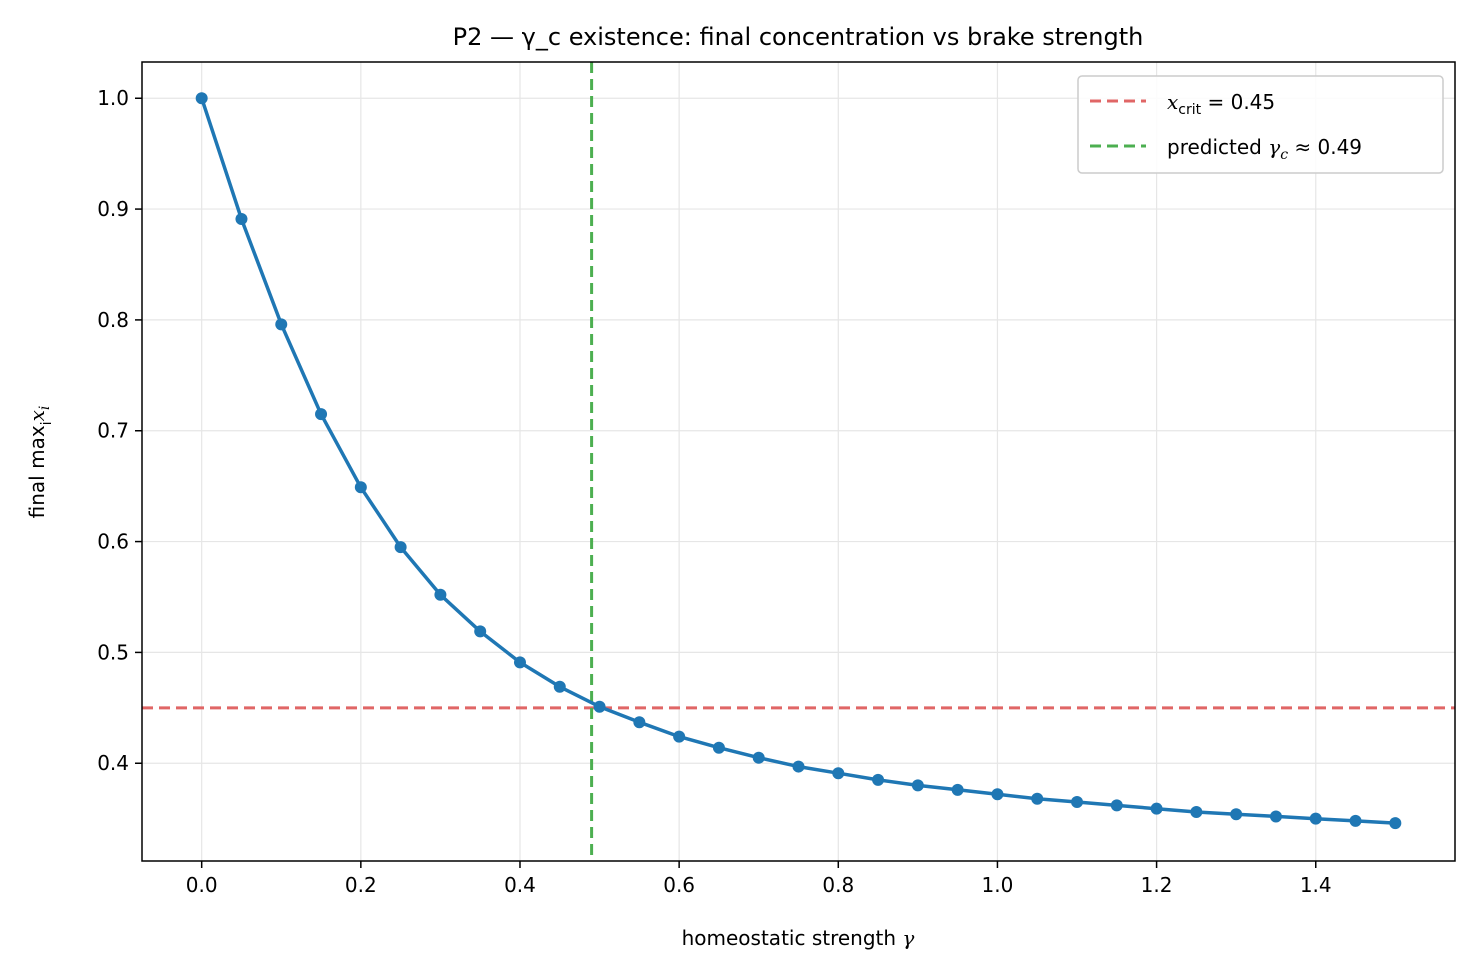  I want to click on x-tick-label: 0.0, so click(202, 885).